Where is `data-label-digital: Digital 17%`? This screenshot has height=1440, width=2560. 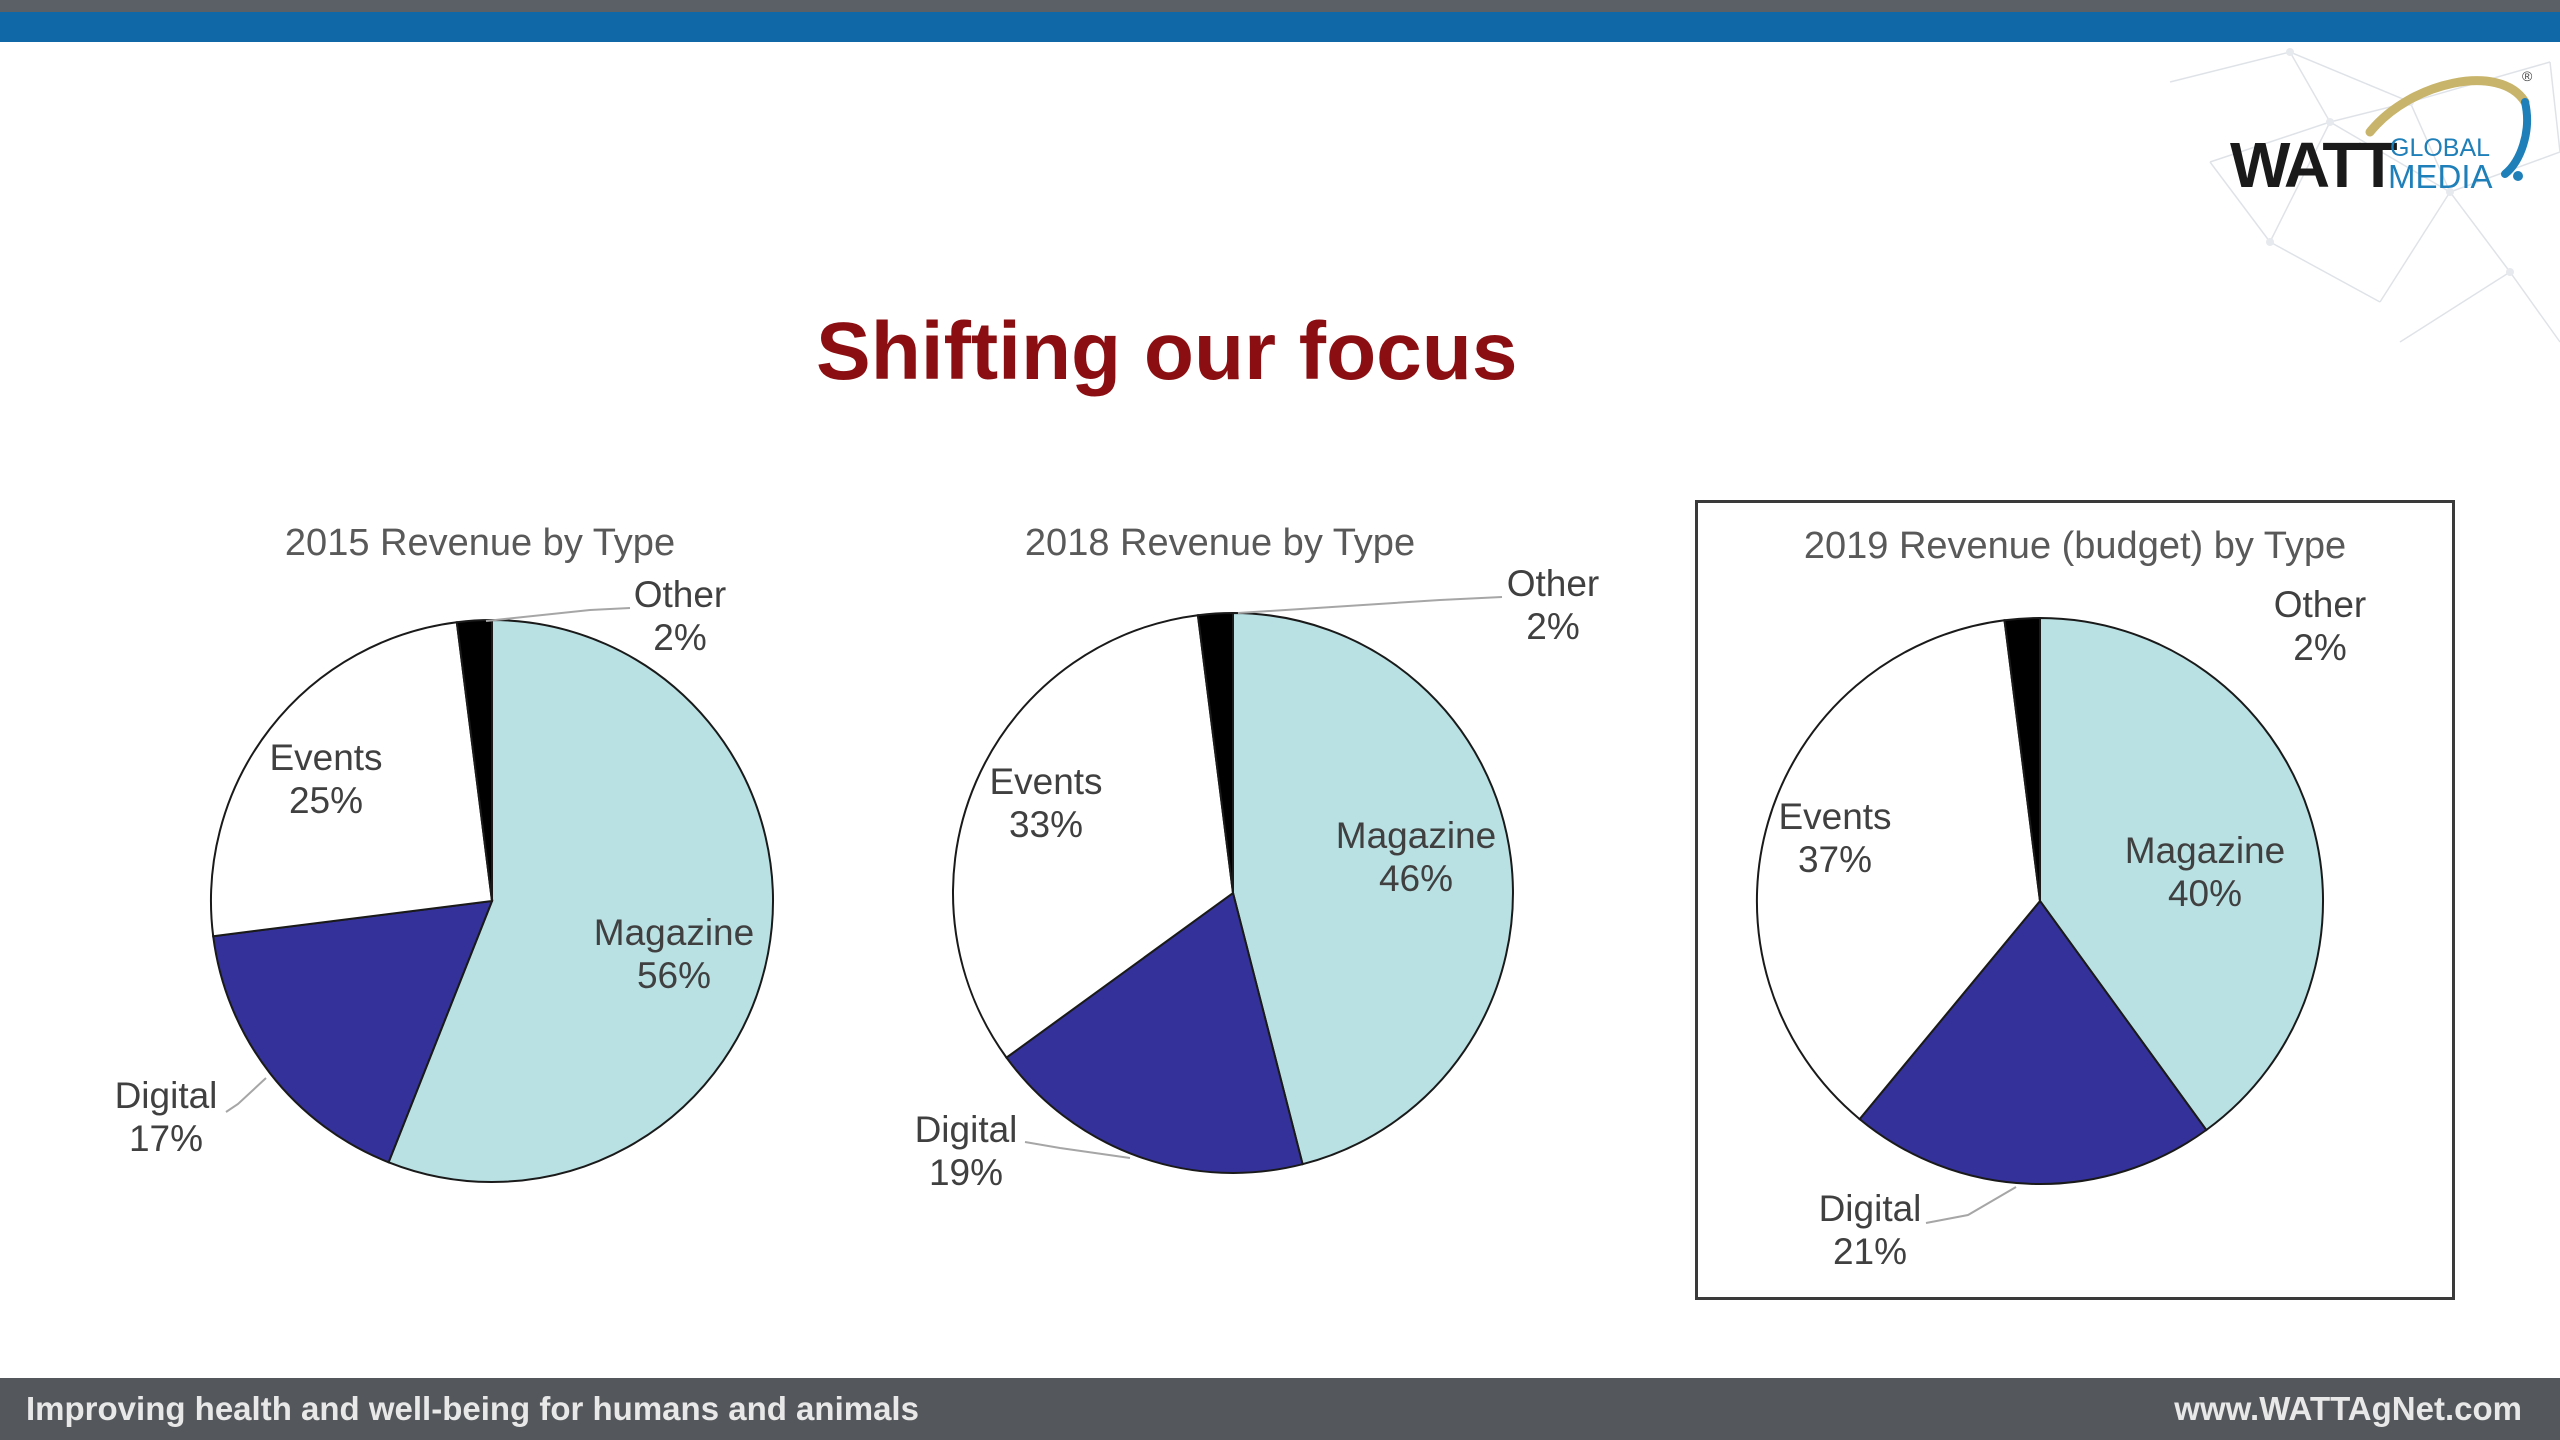
data-label-digital: Digital 17% is located at coordinates (166, 1117).